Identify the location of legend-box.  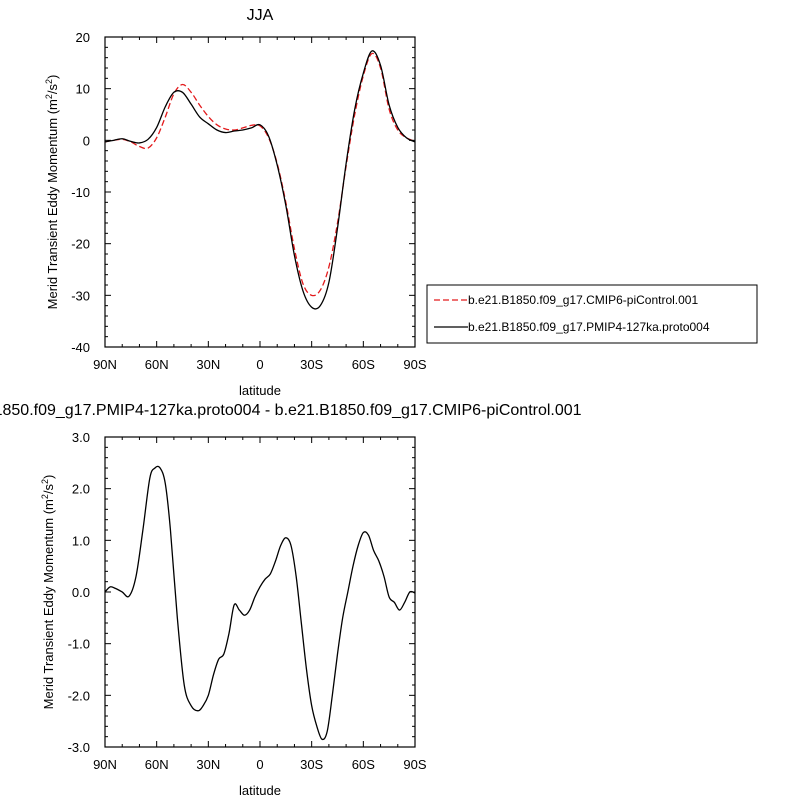
(592, 314).